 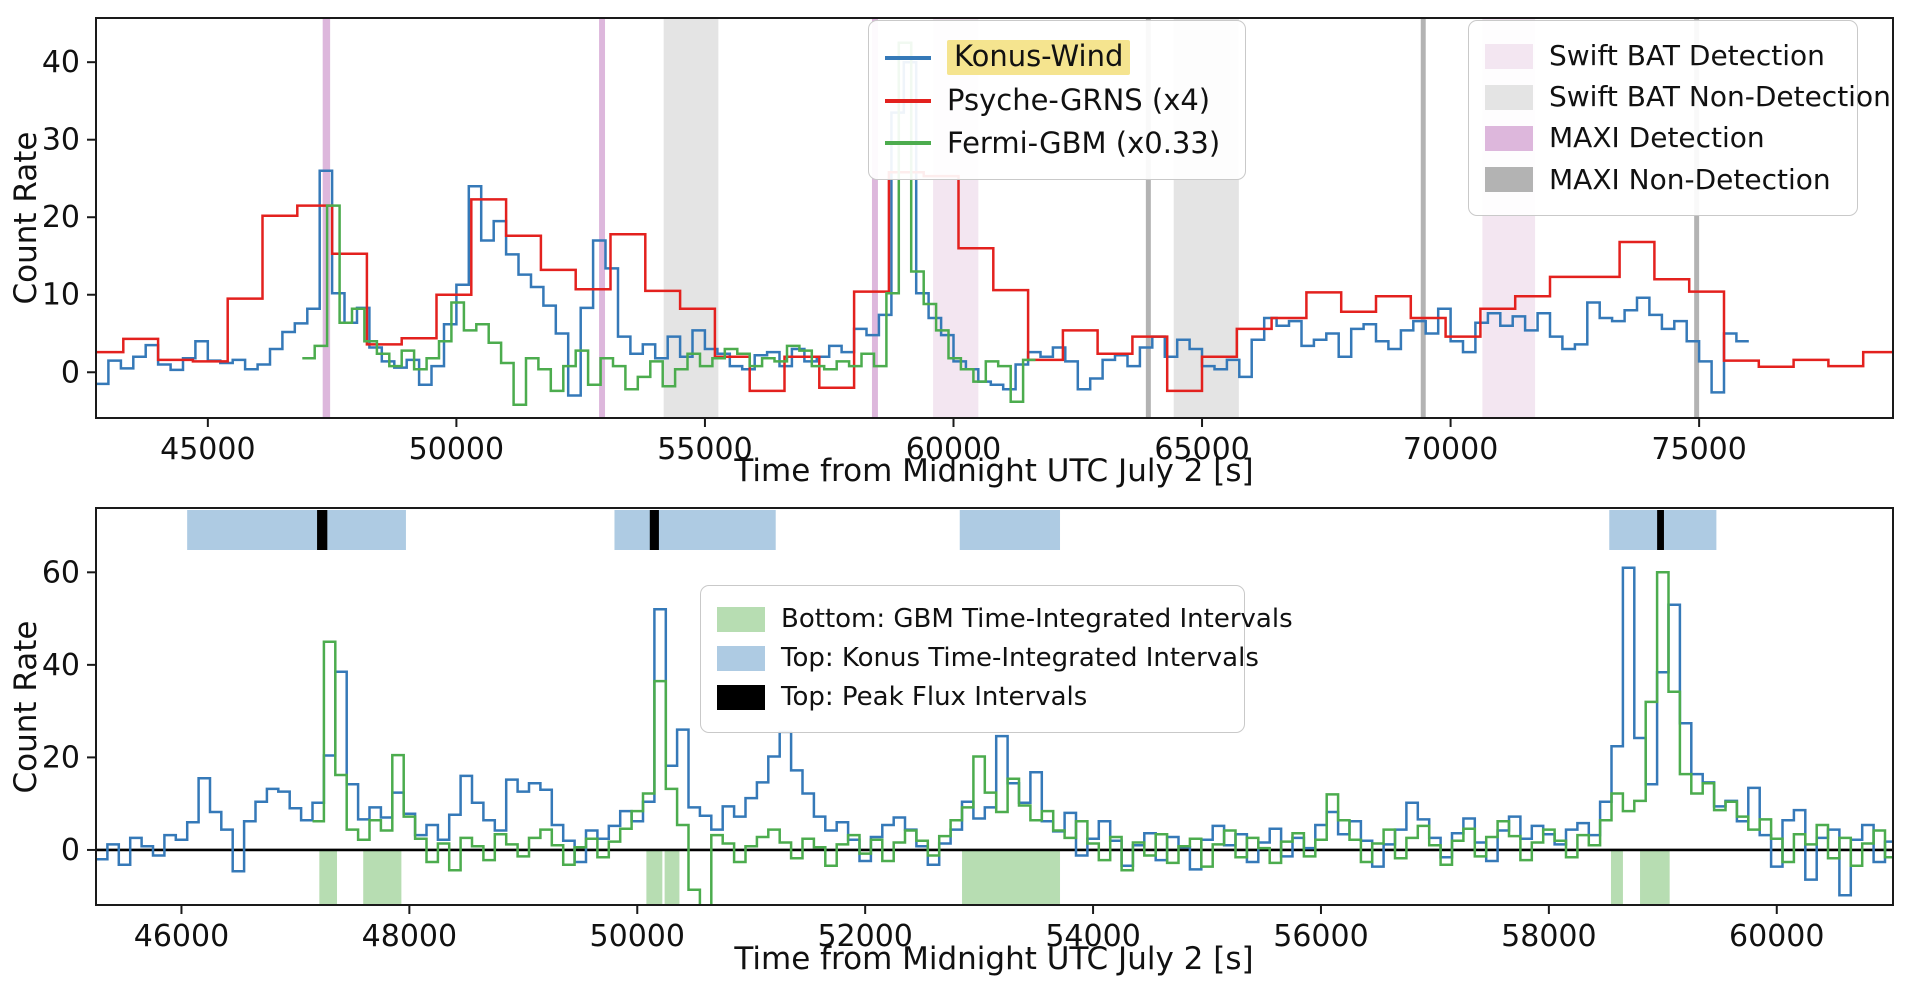 What do you see at coordinates (1698, 449) in the screenshot?
I see `x-tick-label: 75000` at bounding box center [1698, 449].